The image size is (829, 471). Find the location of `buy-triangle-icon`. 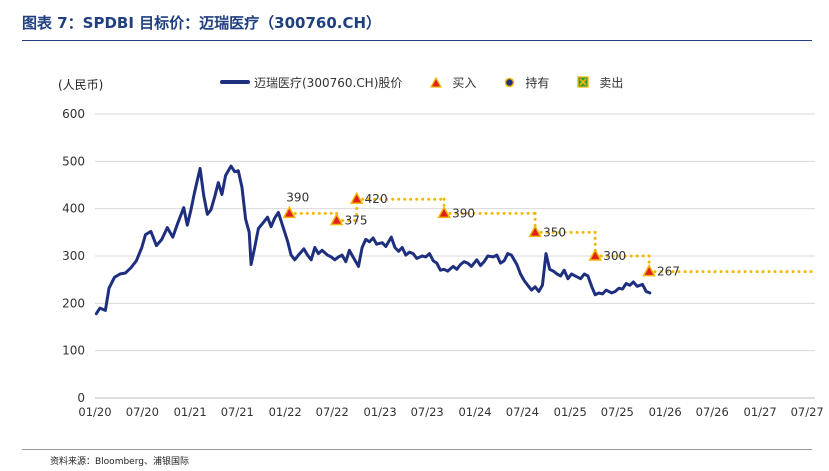

buy-triangle-icon is located at coordinates (436, 82).